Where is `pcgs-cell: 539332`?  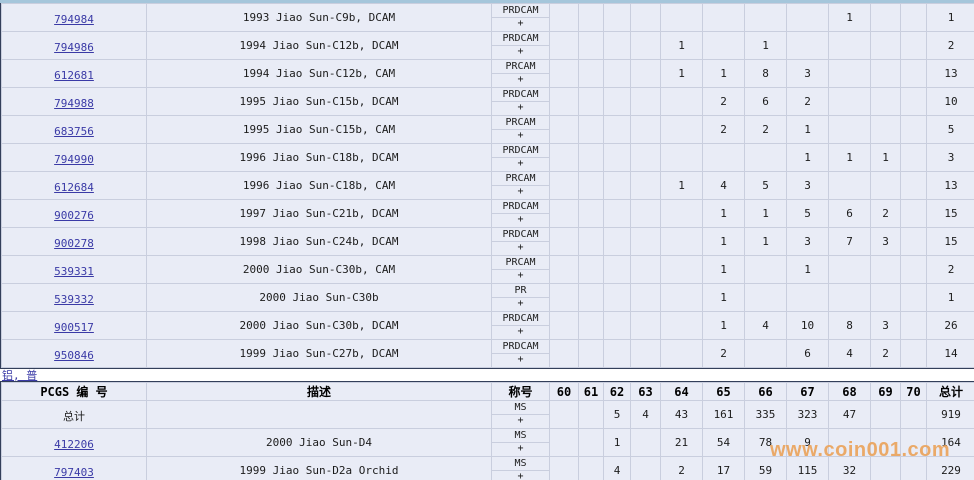
pcgs-cell: 539332 is located at coordinates (74, 297).